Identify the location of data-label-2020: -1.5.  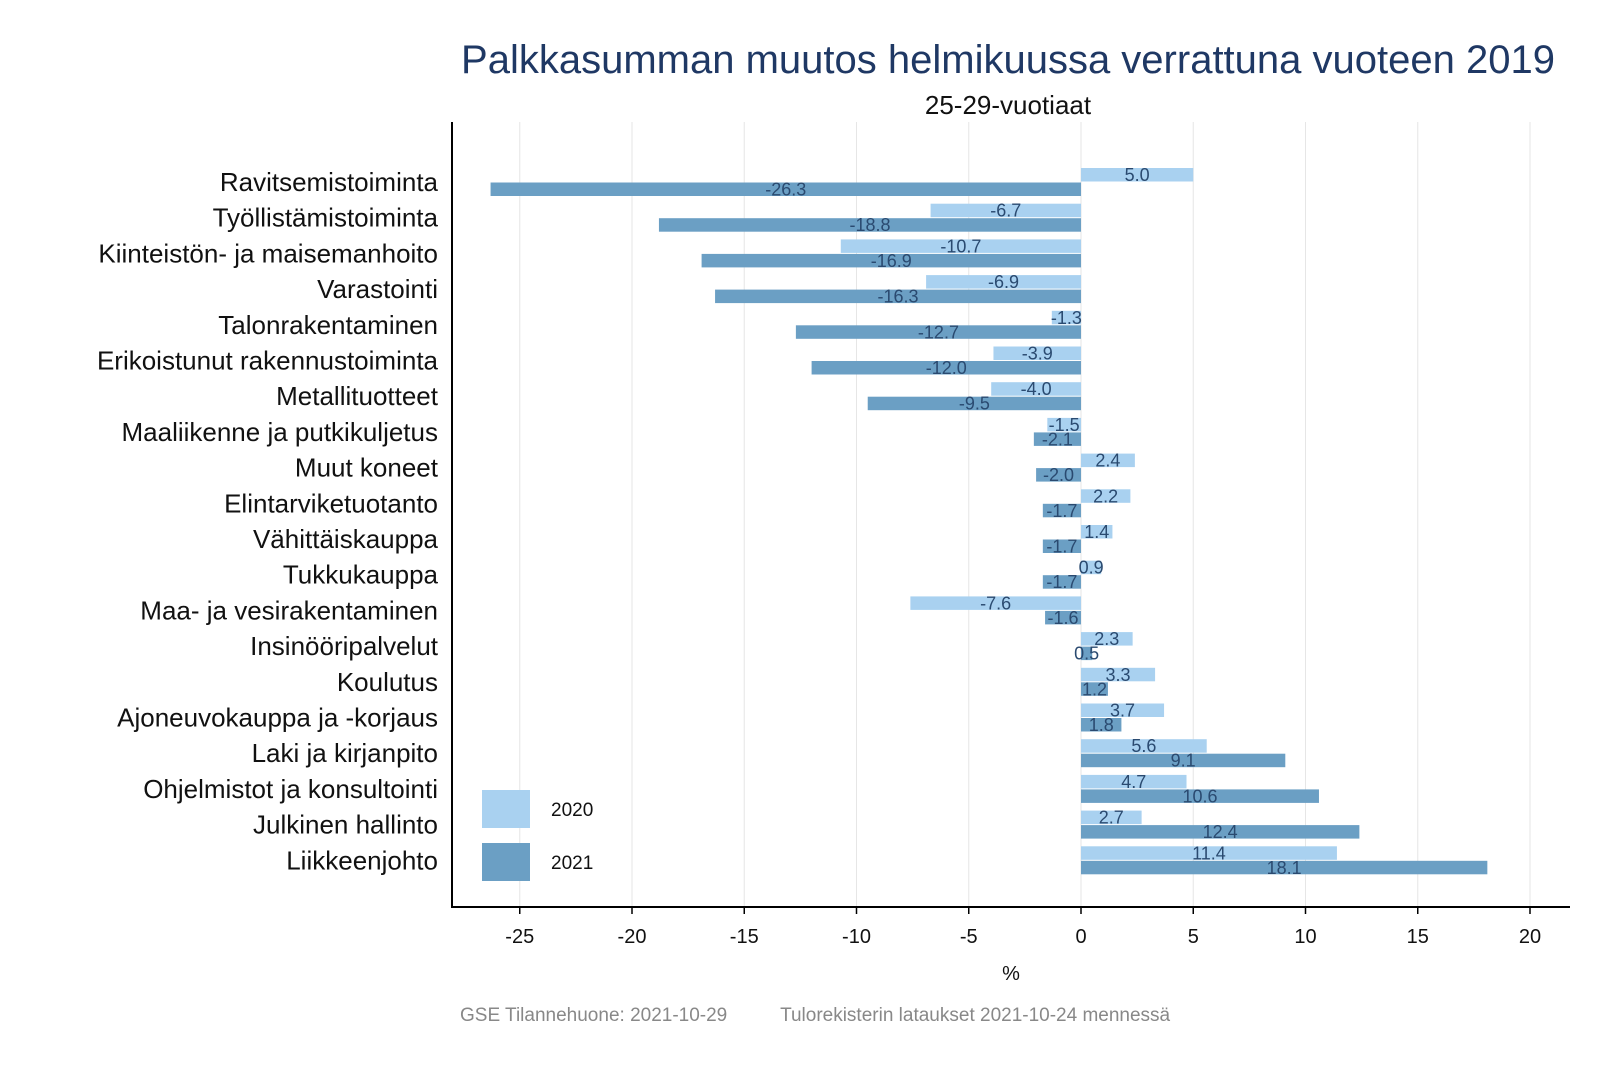
(1064, 425).